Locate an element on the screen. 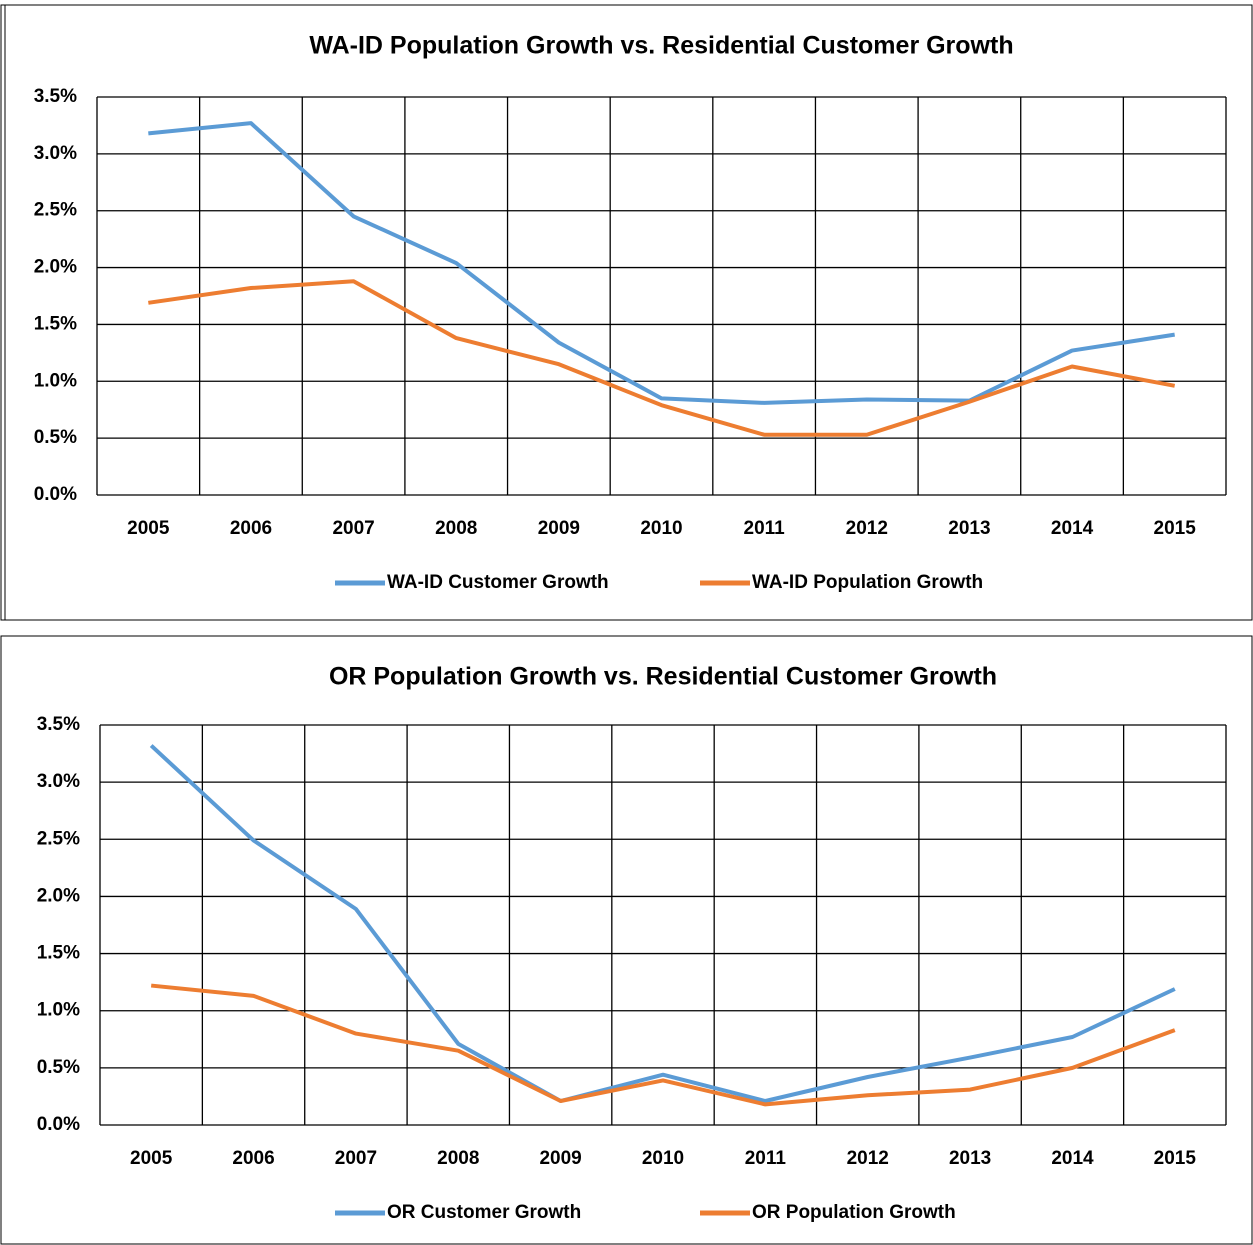  legend-label: OR Customer Growth is located at coordinates (484, 1212).